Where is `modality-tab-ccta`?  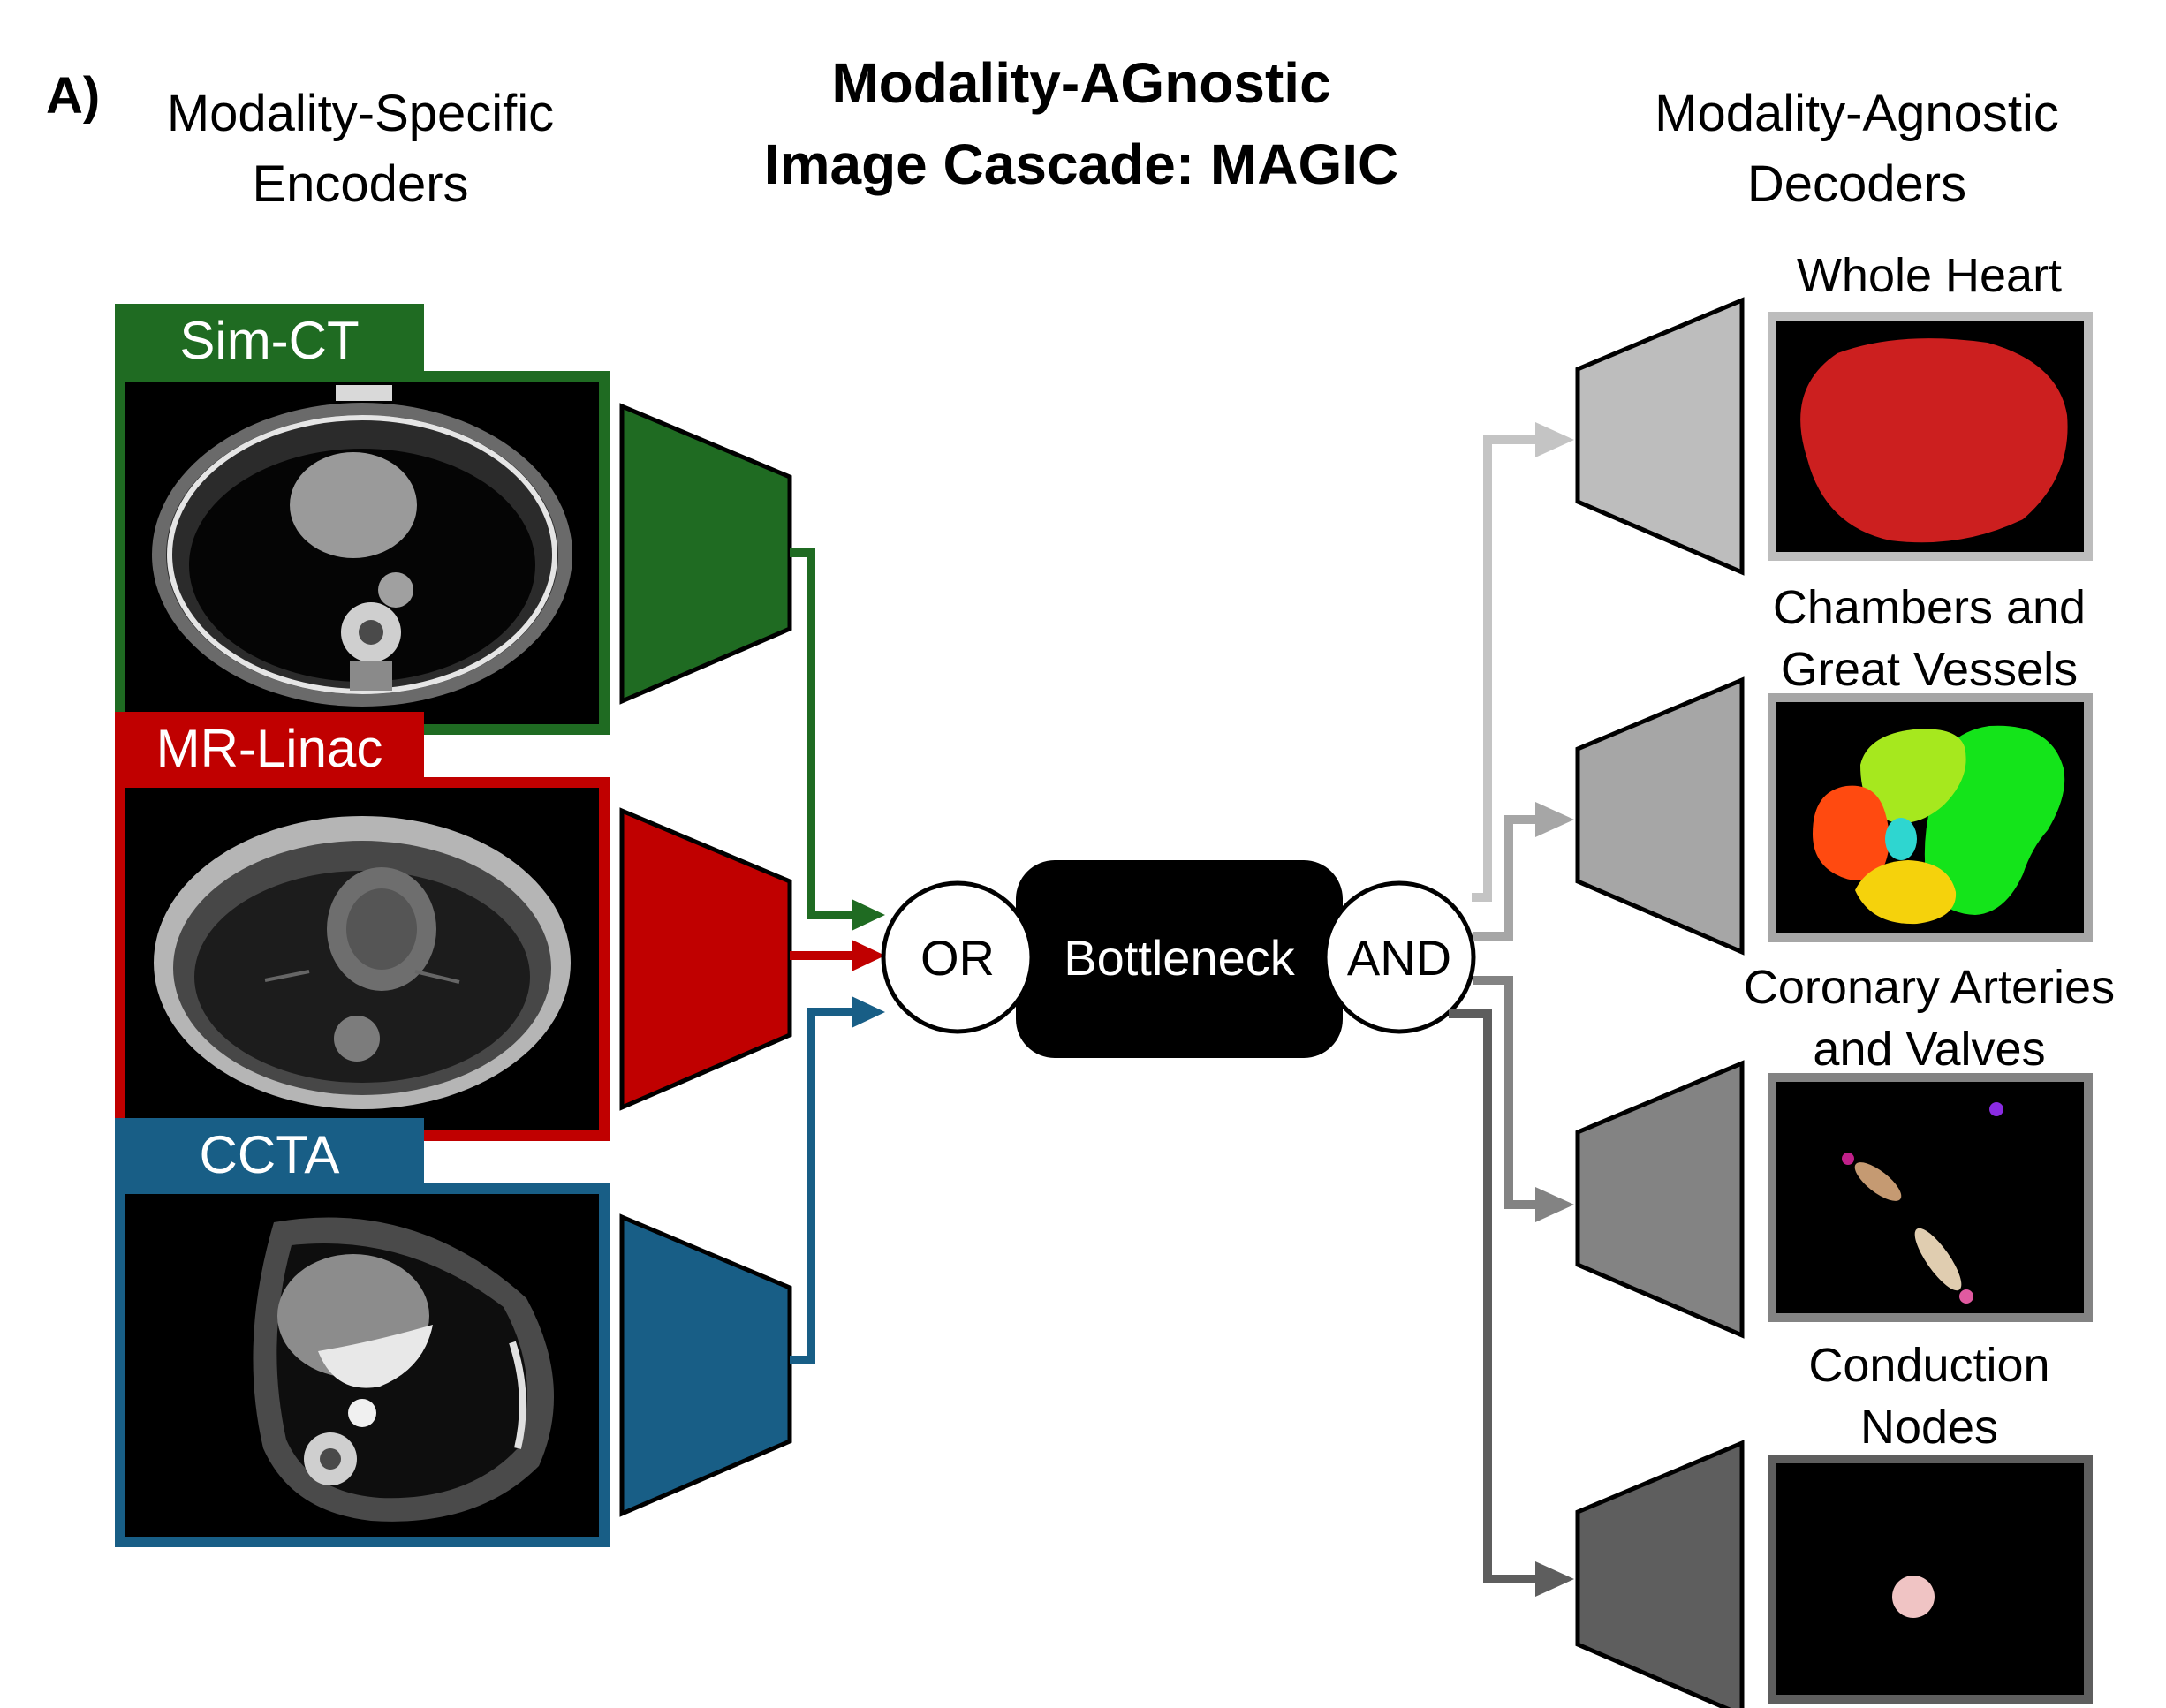 modality-tab-ccta is located at coordinates (269, 1151).